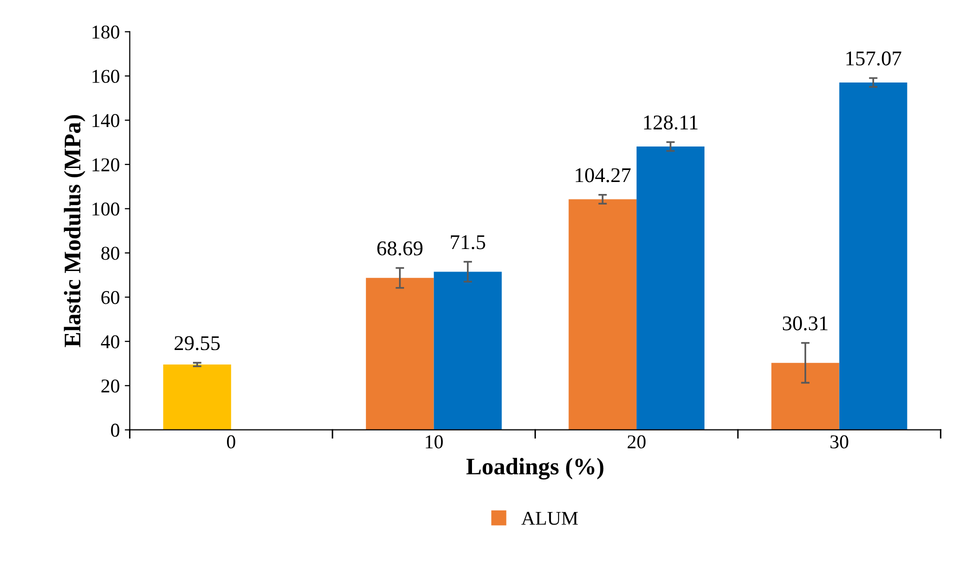 The height and width of the screenshot is (577, 954). I want to click on y-axis-title: Elastic Modulus (MPa), so click(75, 231).